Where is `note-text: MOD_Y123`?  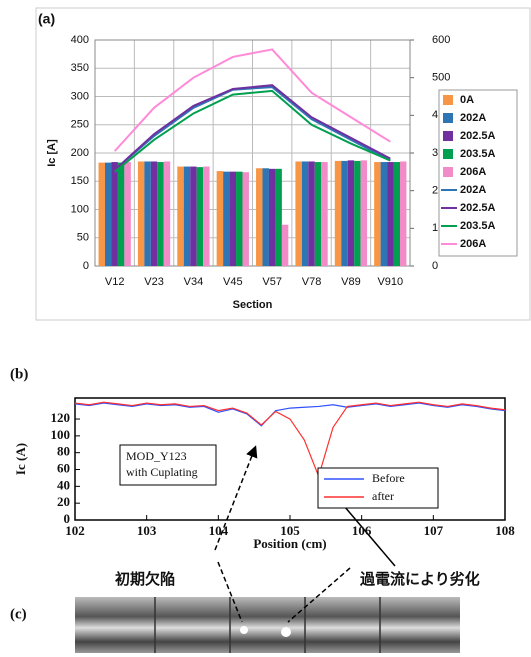
note-text: MOD_Y123 is located at coordinates (156, 456).